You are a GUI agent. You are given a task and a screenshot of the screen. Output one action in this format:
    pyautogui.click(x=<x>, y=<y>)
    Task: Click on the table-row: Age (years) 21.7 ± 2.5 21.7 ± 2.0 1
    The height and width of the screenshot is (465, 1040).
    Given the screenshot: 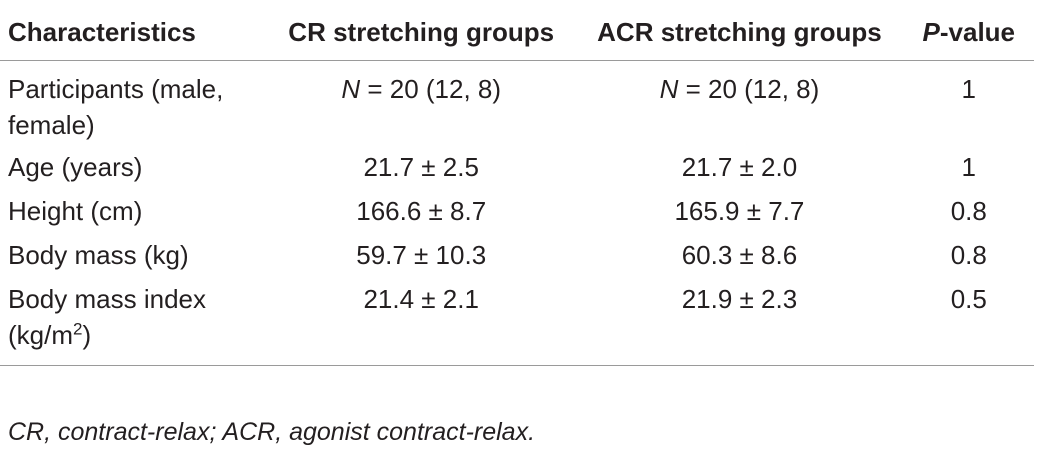 What is the action you would take?
    pyautogui.click(x=517, y=165)
    